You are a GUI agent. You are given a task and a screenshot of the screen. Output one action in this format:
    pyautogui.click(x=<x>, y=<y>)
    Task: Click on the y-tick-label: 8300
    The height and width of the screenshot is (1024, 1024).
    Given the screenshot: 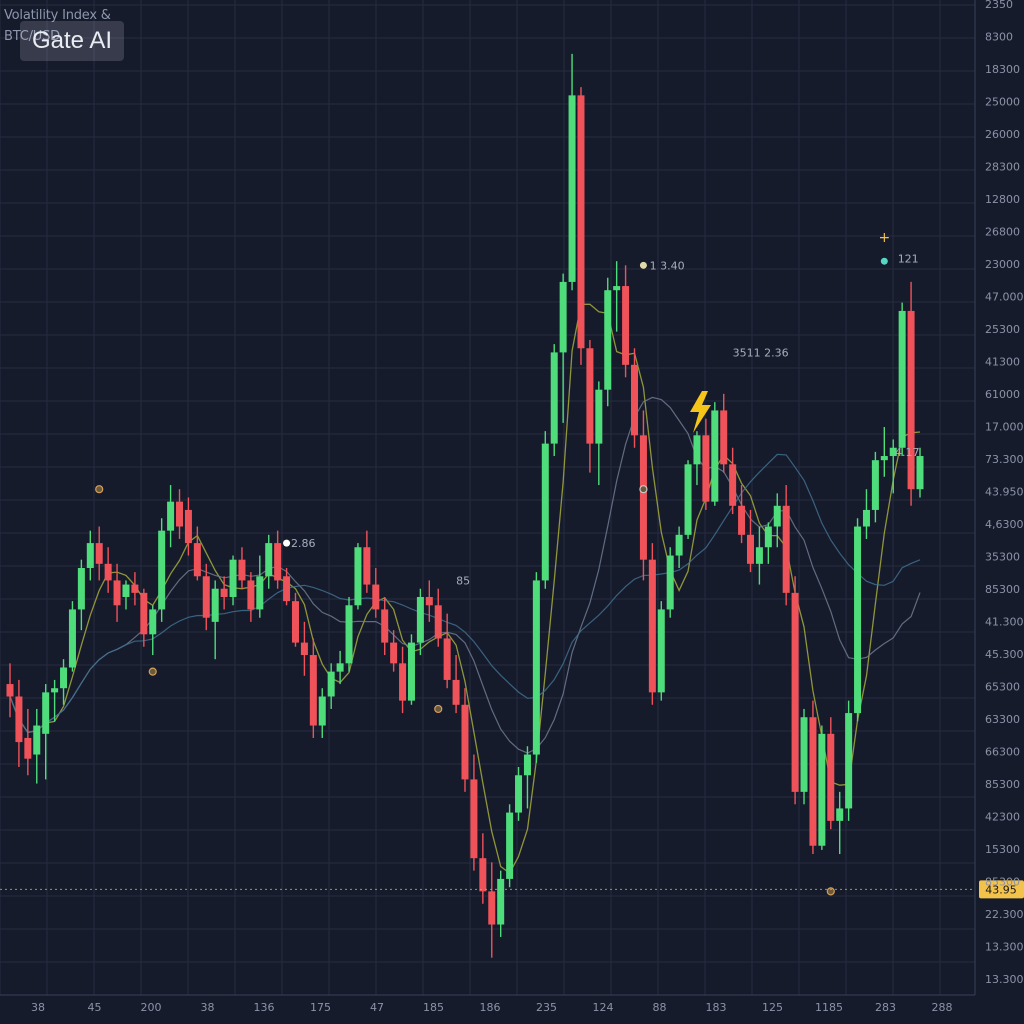 What is the action you would take?
    pyautogui.click(x=999, y=37)
    